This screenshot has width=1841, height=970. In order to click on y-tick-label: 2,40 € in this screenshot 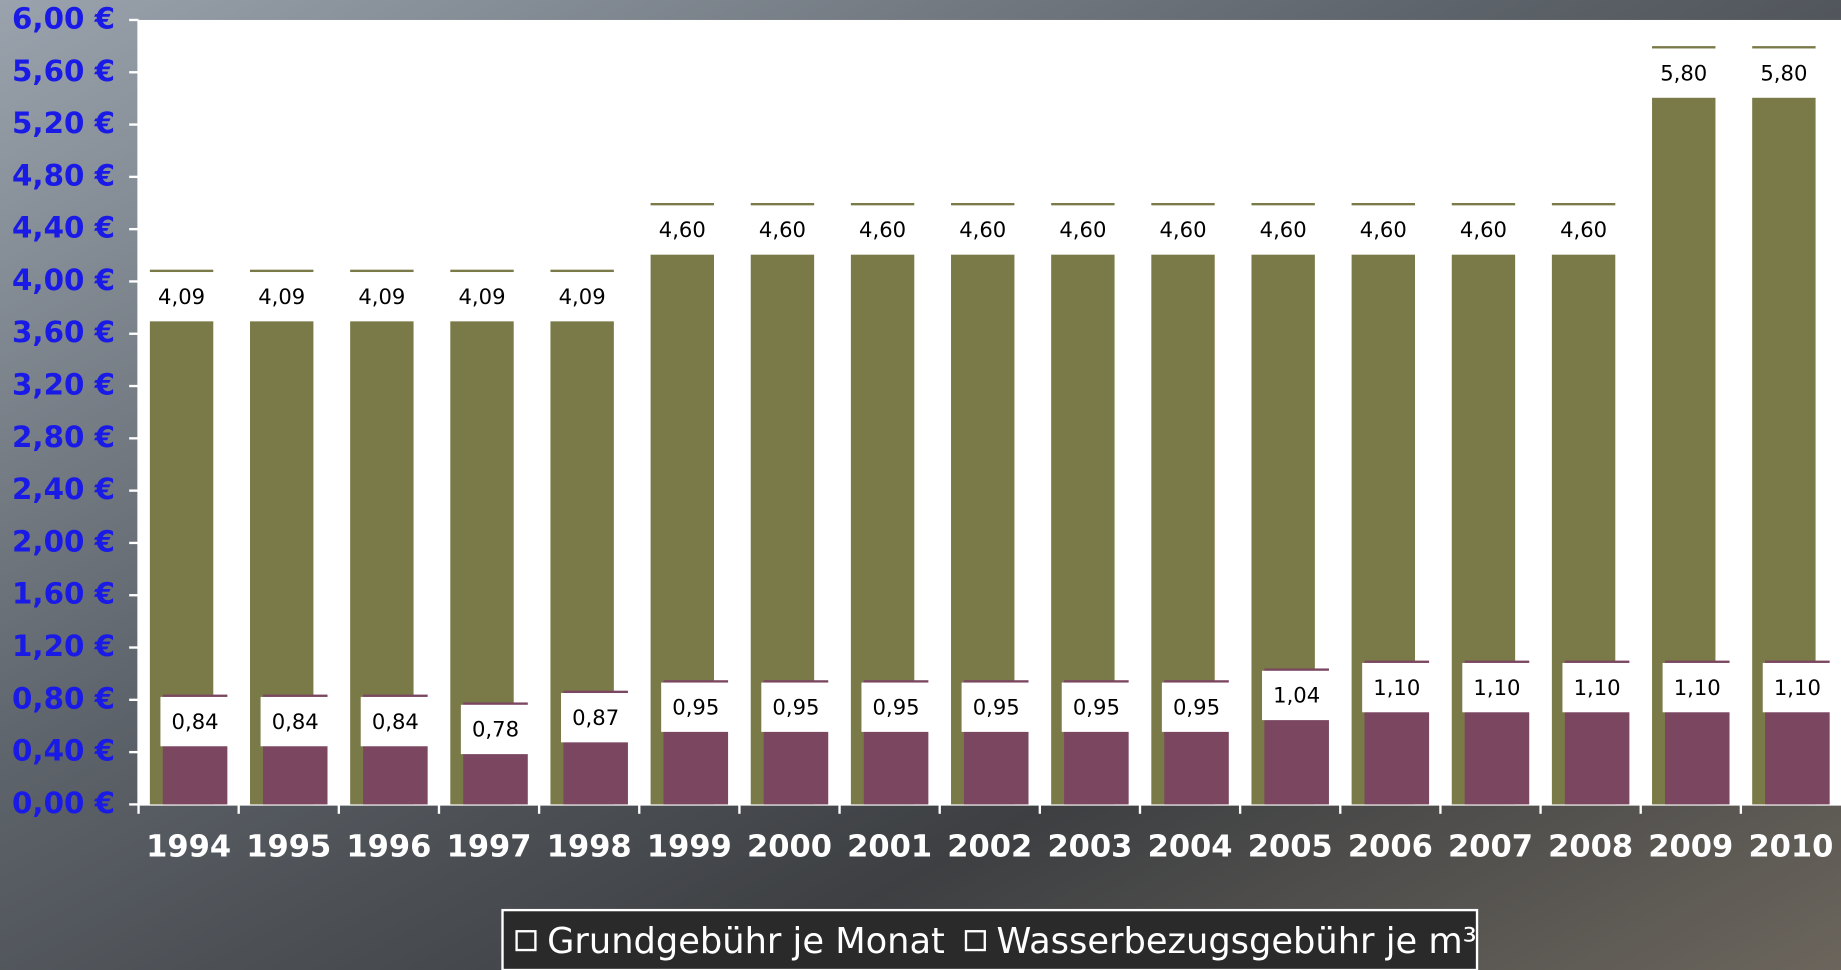, I will do `click(63, 489)`.